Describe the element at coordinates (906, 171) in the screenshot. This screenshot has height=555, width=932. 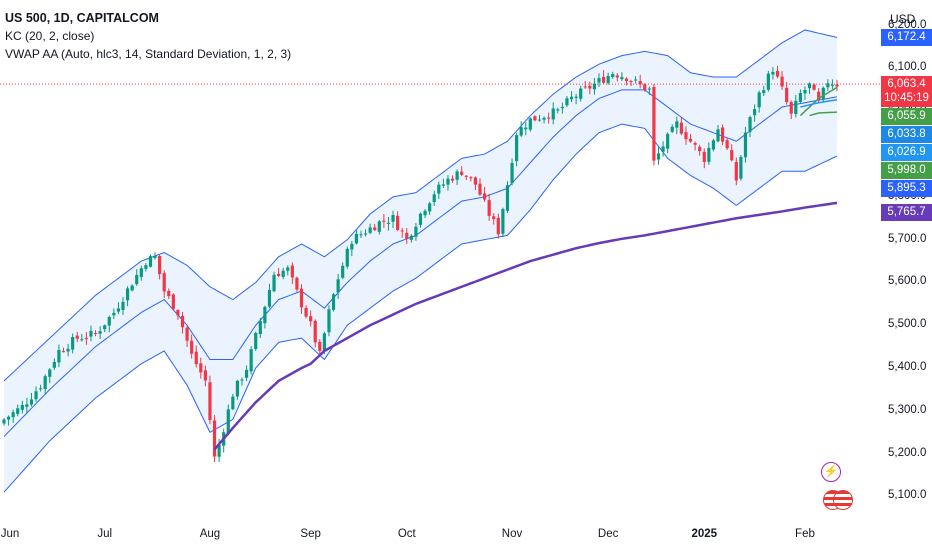
I see `price-tag: 5,998.0` at that location.